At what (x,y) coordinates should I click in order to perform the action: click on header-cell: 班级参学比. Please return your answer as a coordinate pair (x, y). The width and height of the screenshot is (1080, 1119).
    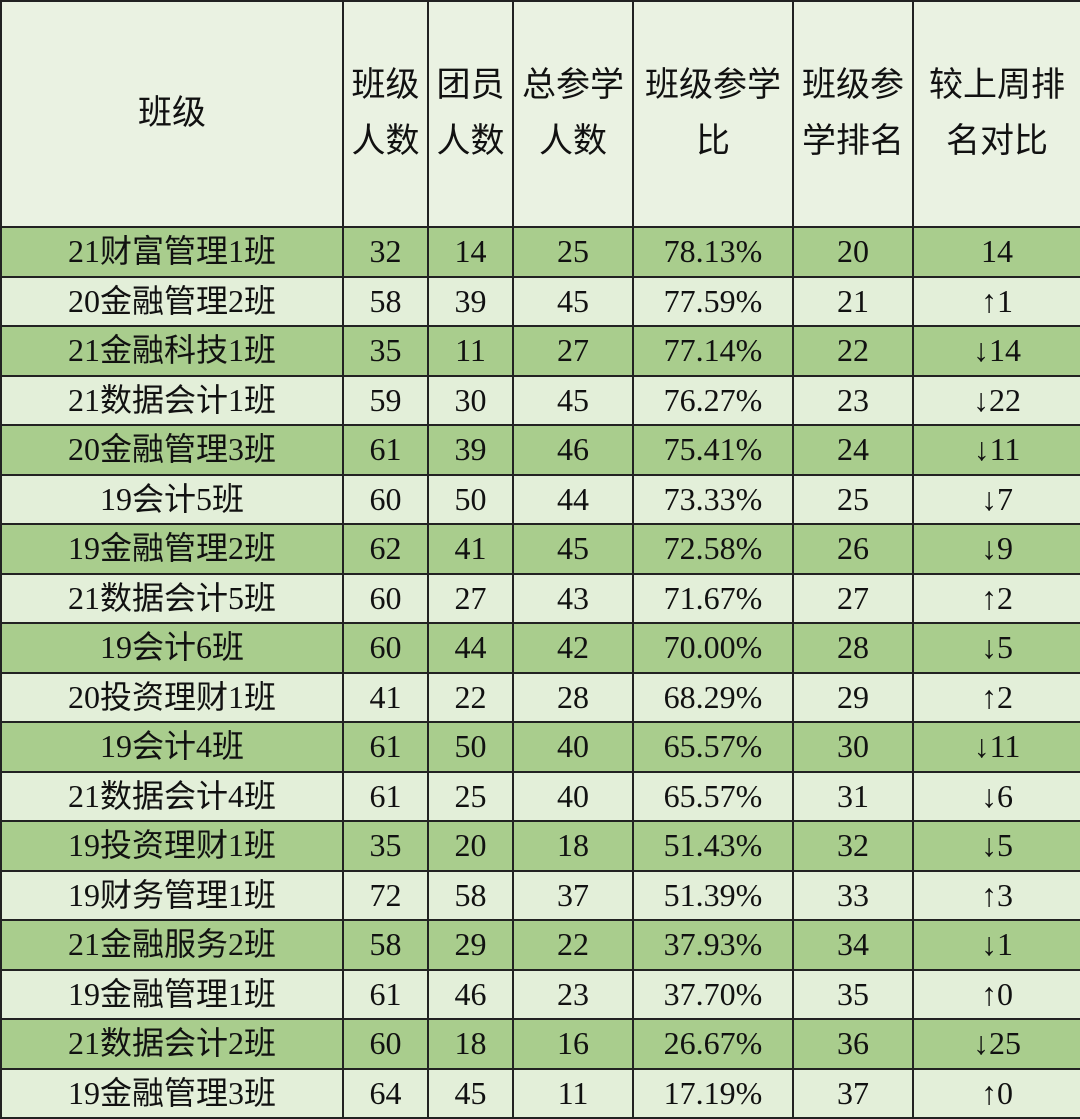
    Looking at the image, I should click on (713, 114).